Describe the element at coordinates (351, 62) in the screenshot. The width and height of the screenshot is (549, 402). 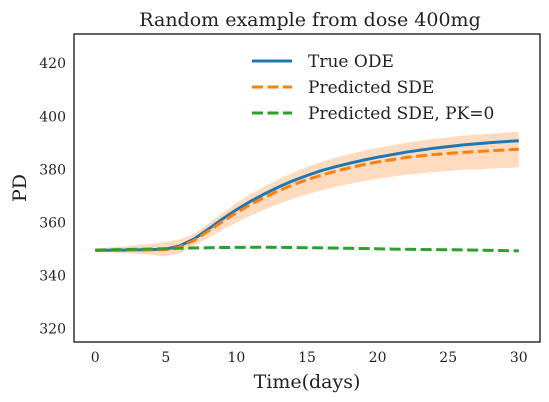
I see `legend-label-true-ode: True ODE` at that location.